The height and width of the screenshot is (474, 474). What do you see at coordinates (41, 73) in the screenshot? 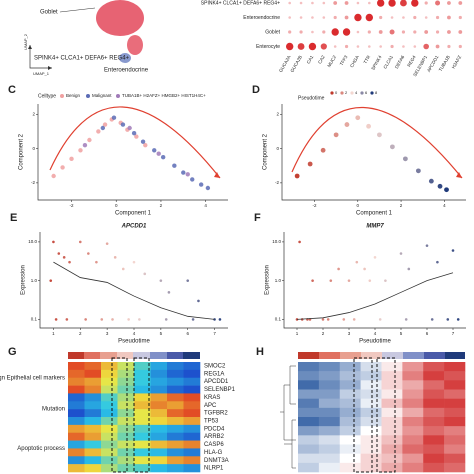
I see `umap-axis: UMAP_1` at bounding box center [41, 73].